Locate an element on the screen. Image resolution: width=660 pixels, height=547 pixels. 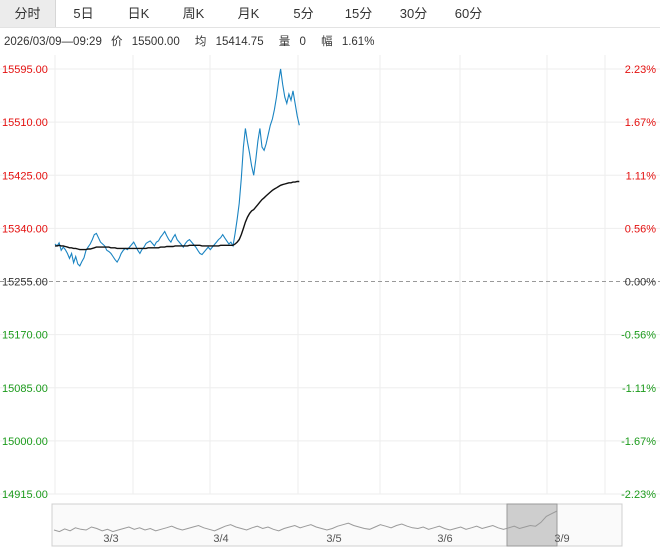
y-tick-label: 15085.00 is located at coordinates (25, 389).